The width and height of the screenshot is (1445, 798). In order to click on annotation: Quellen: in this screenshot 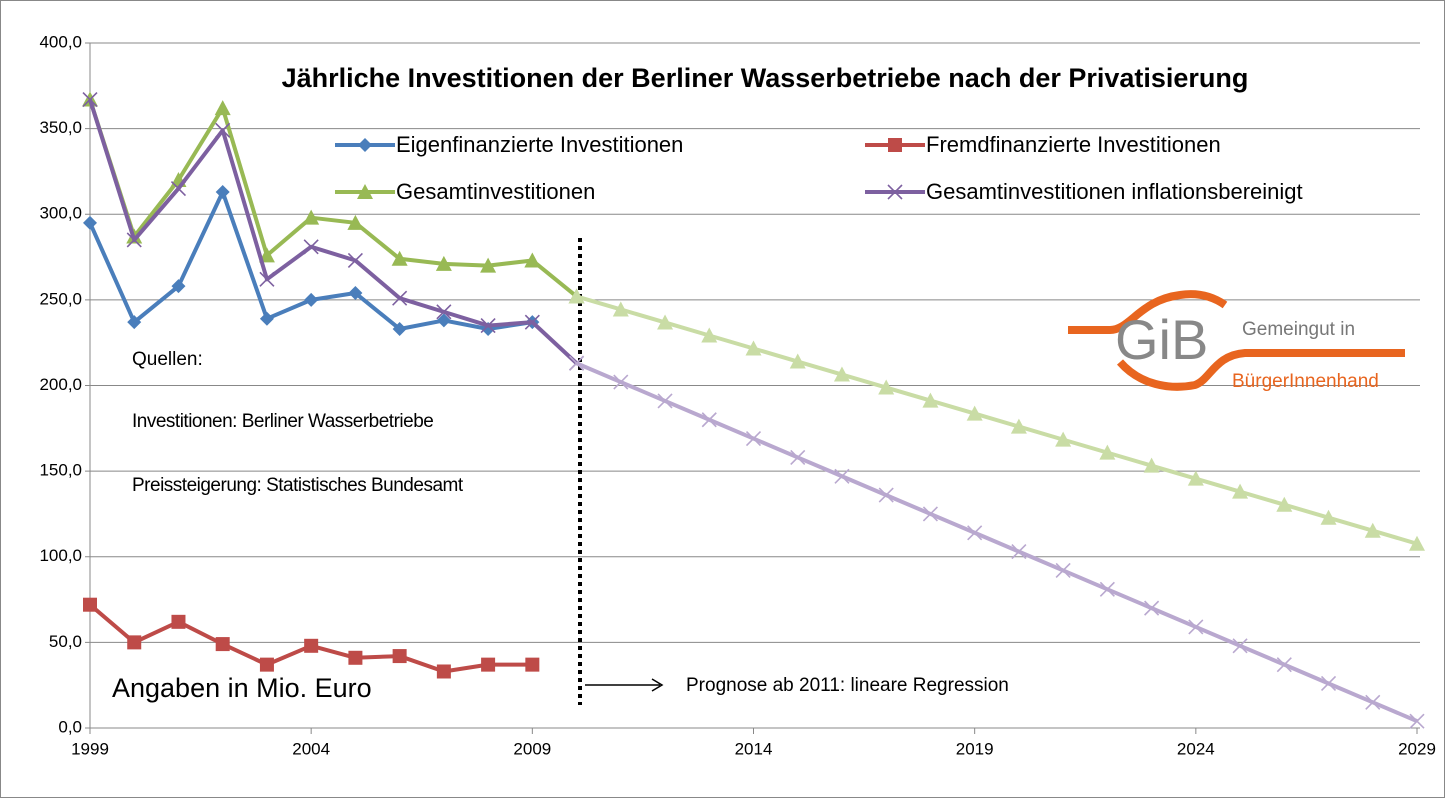, I will do `click(167, 359)`.